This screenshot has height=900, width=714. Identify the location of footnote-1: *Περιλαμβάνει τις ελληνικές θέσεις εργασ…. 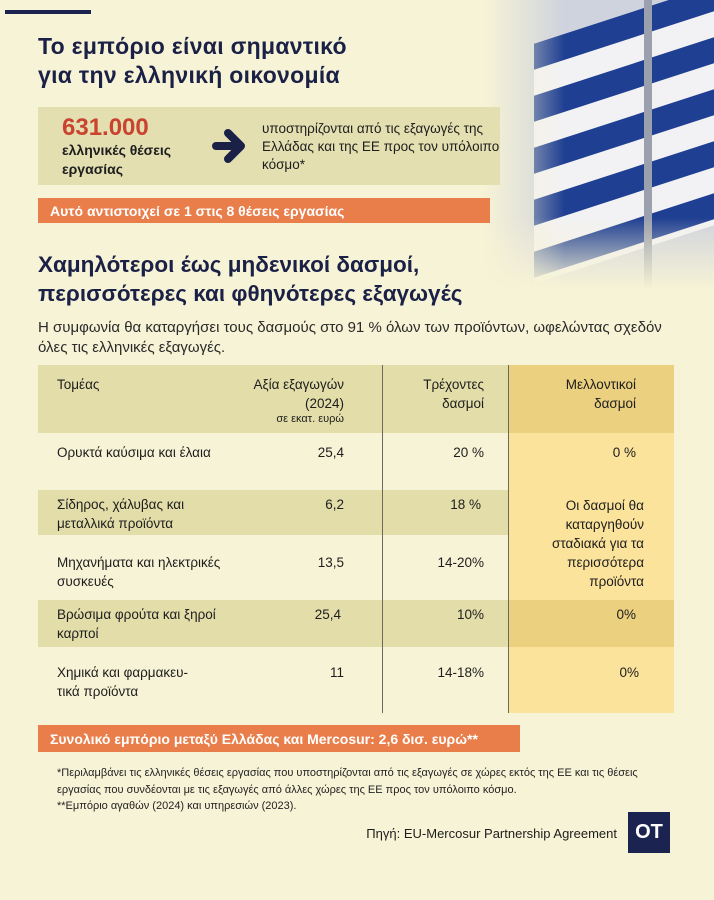
(347, 781).